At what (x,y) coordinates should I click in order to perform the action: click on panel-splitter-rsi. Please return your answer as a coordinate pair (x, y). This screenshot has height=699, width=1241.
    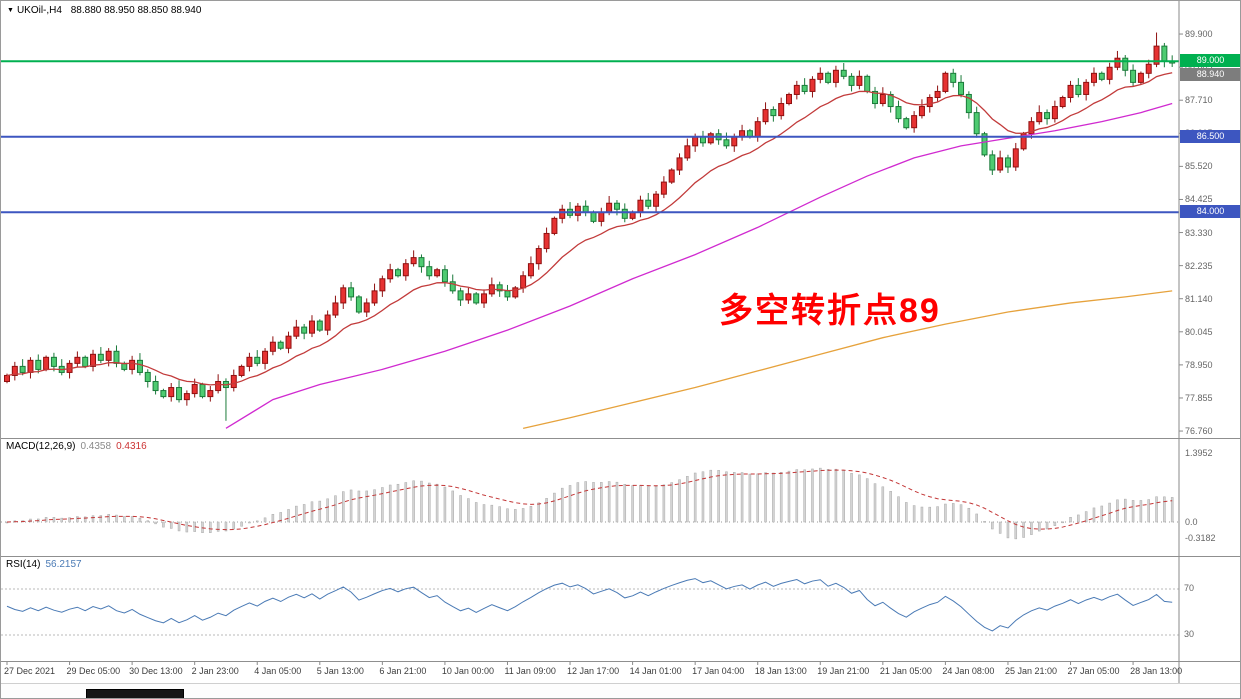
    Looking at the image, I should click on (620, 556).